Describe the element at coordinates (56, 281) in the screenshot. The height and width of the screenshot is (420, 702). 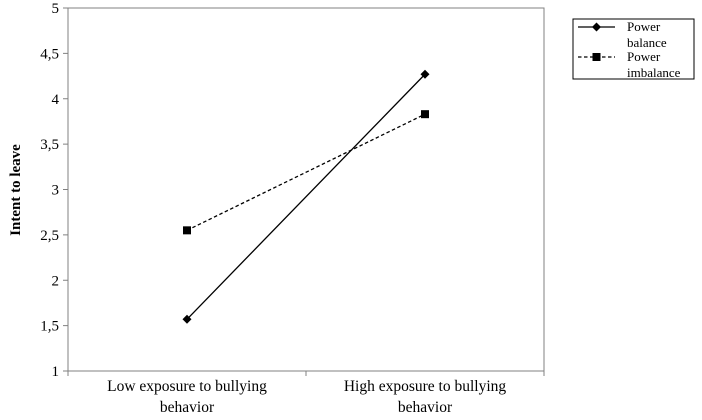
I see `y-tick-label: 2` at that location.